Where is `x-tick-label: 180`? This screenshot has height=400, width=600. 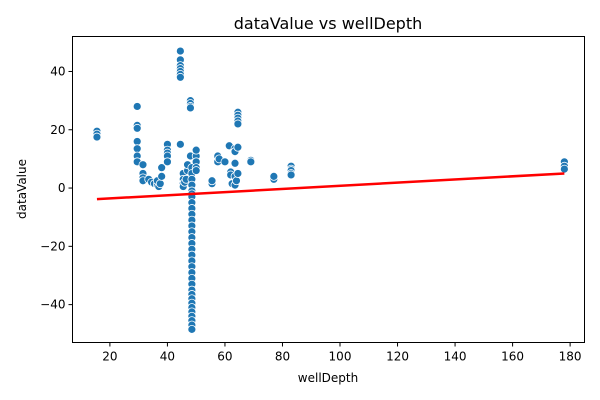
x-tick-label: 180 is located at coordinates (570, 357).